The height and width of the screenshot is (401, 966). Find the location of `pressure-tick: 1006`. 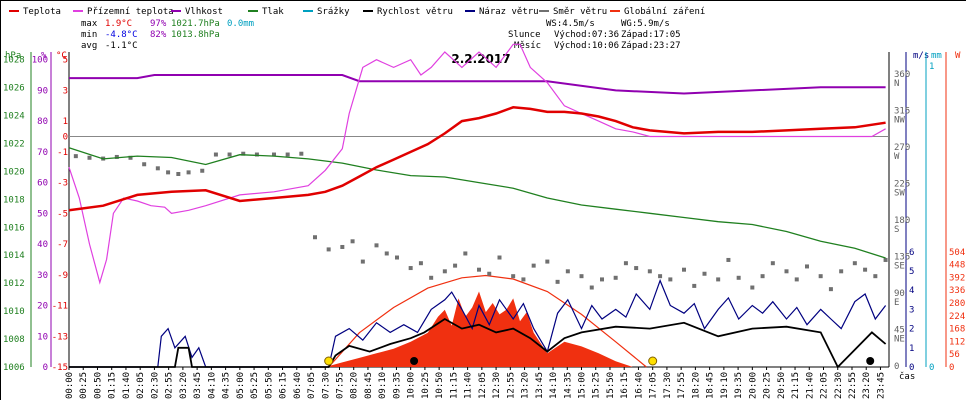

pressure-tick: 1006 is located at coordinates (14, 368).